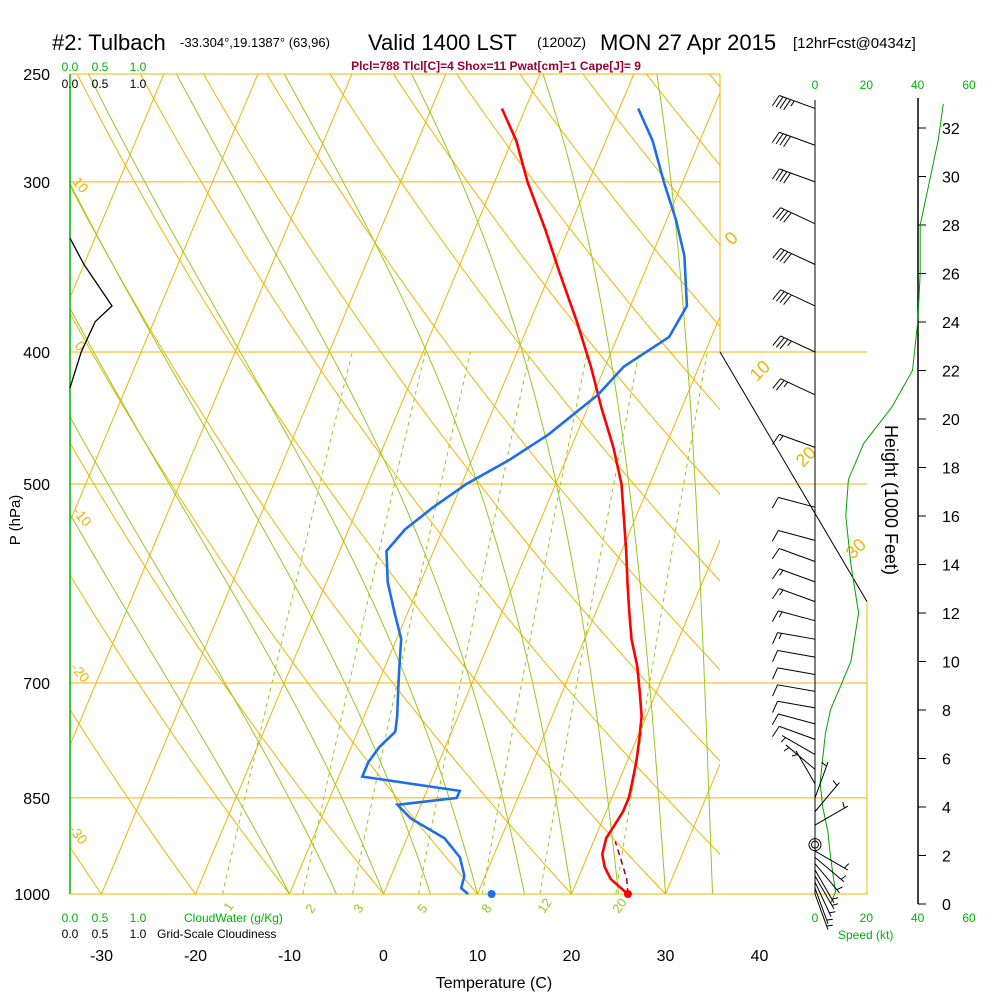 Image resolution: width=1000 pixels, height=1000 pixels. Describe the element at coordinates (867, 918) in the screenshot. I see `wind-speed-tick: 20` at that location.